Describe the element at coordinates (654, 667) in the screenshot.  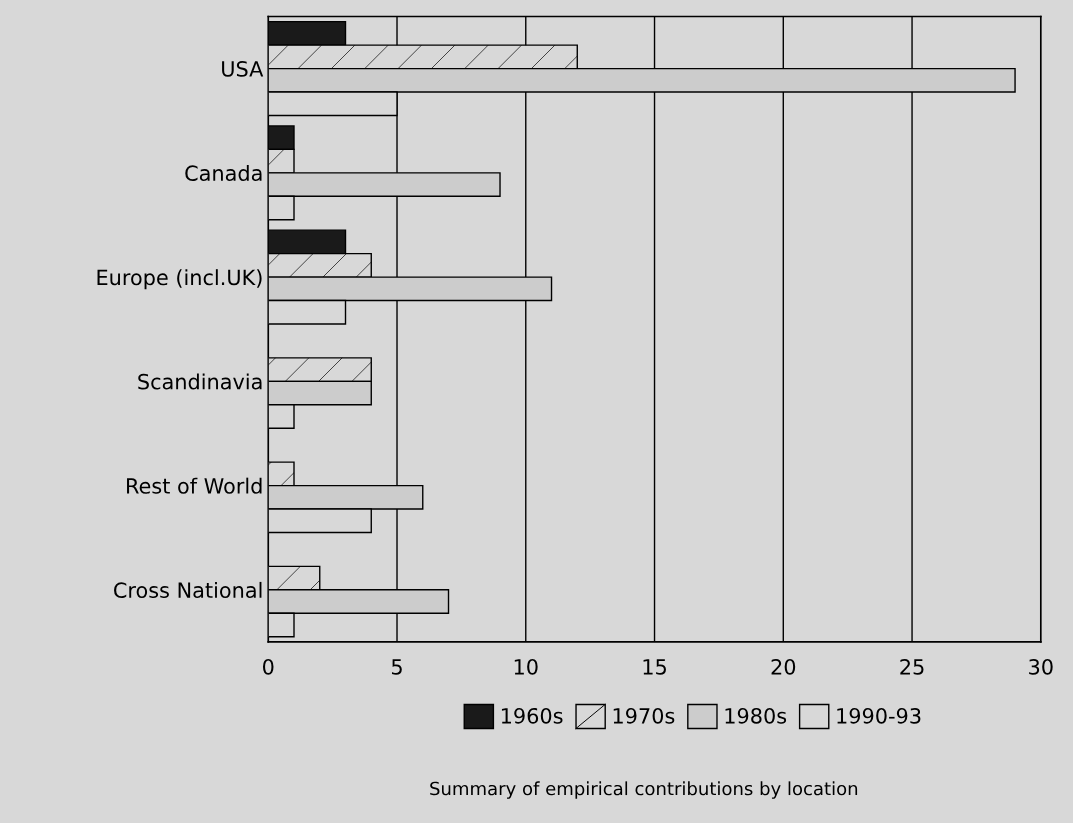
I see `x-tick-label: 15` at that location.